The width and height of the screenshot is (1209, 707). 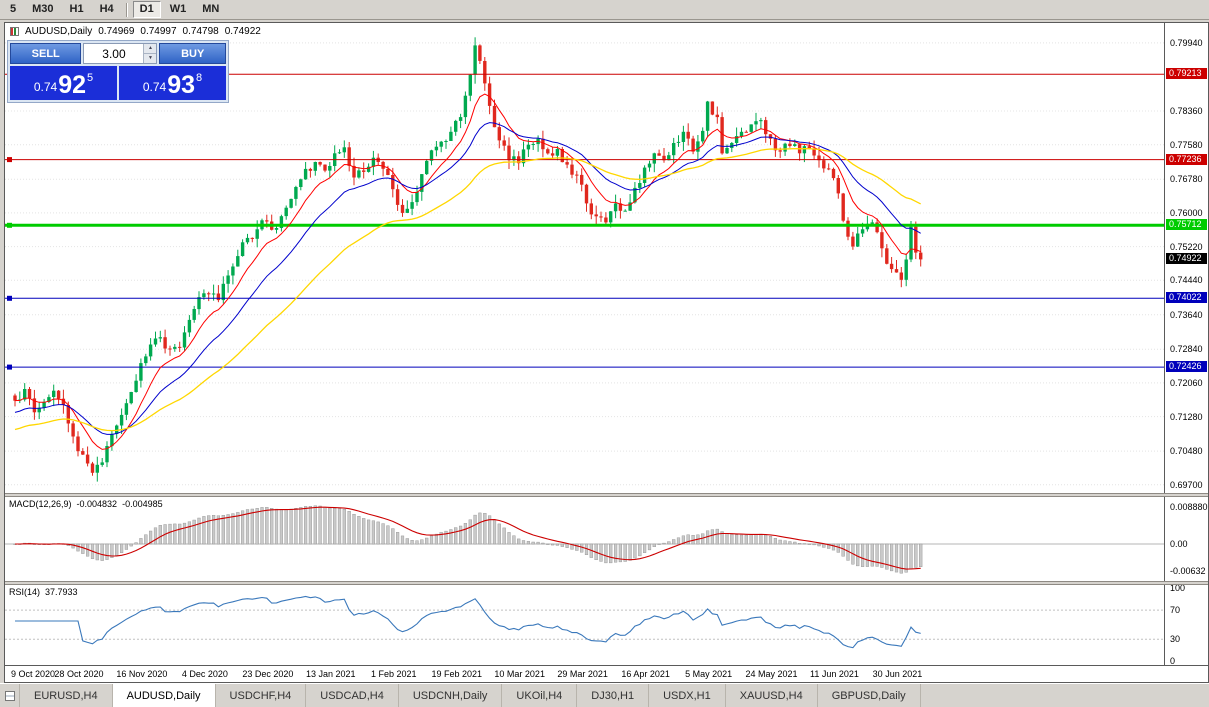 What do you see at coordinates (604, 10) in the screenshot?
I see `timeframe-toolbar: 5 M30 H1 H4 D1 W1 MN` at bounding box center [604, 10].